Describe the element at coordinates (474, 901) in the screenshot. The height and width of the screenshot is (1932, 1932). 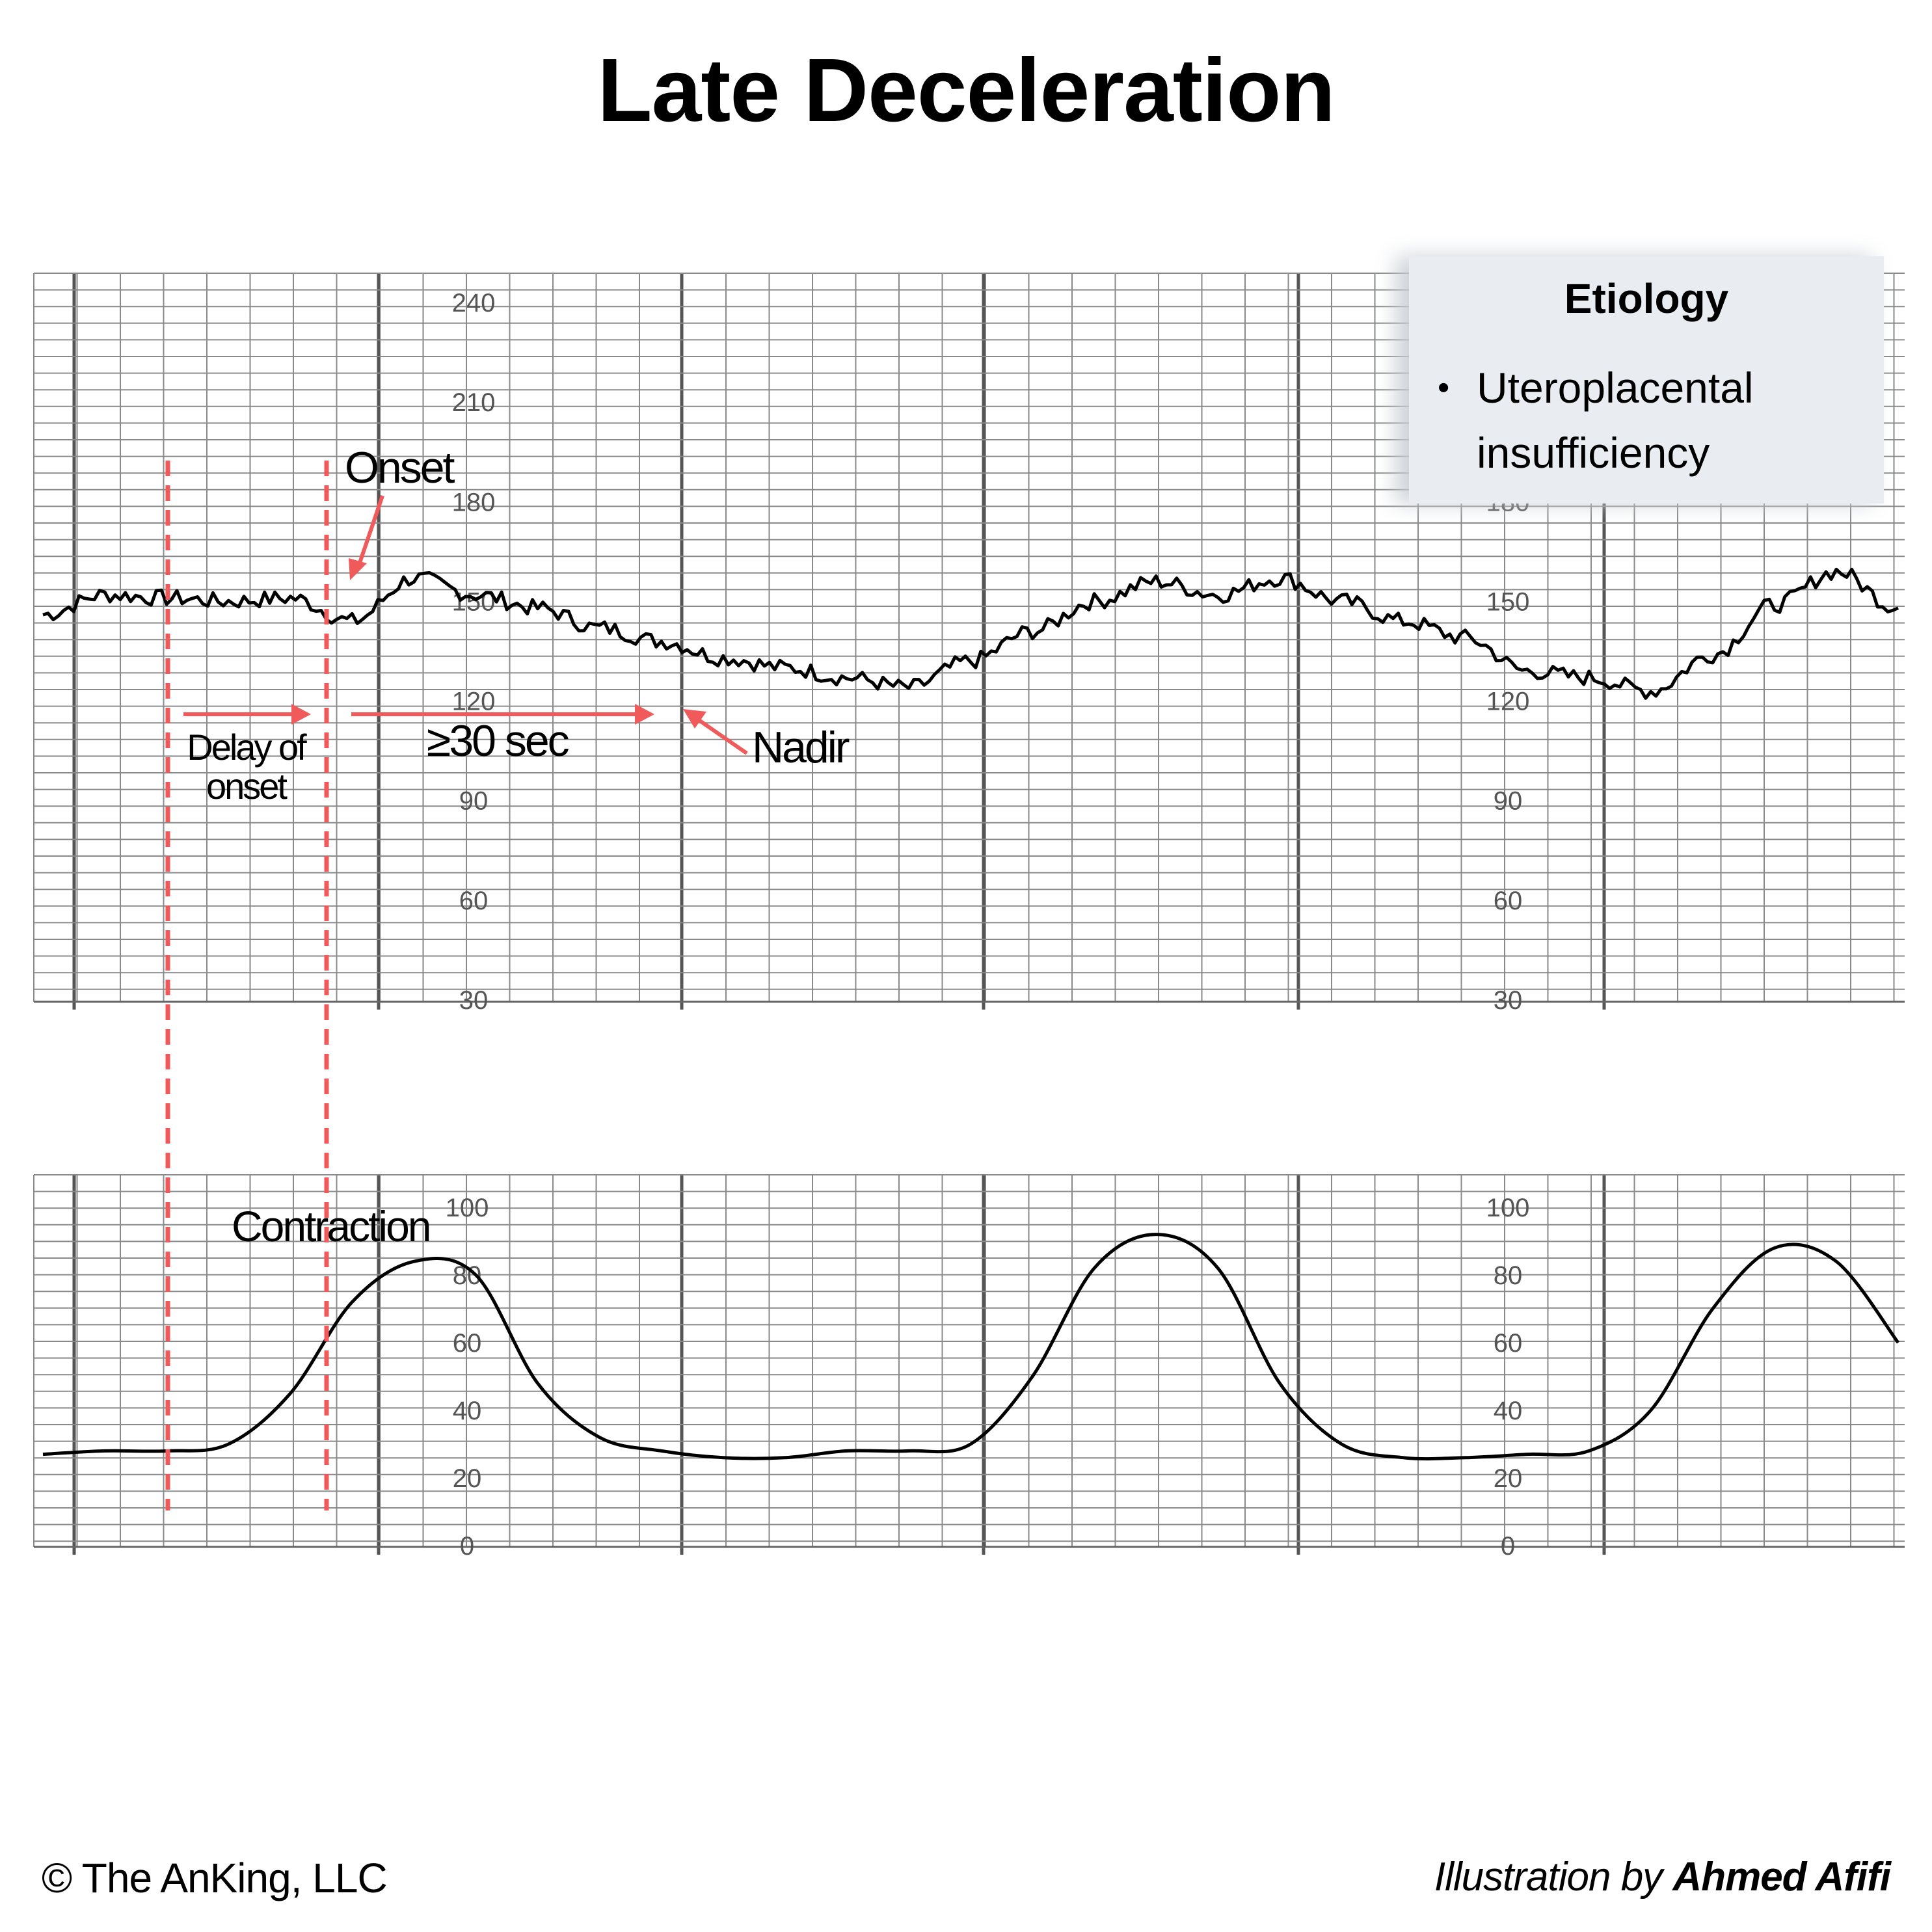
I see `fhr-tick-label: 60` at that location.